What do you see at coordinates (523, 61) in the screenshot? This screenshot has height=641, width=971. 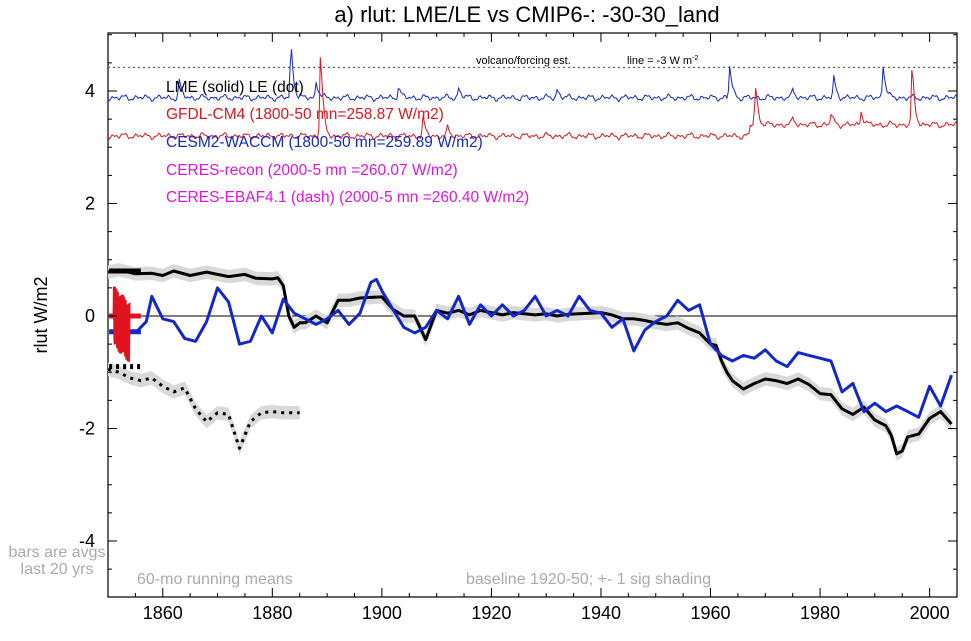 I see `volcano-annotation: volcano/forcing est.` at bounding box center [523, 61].